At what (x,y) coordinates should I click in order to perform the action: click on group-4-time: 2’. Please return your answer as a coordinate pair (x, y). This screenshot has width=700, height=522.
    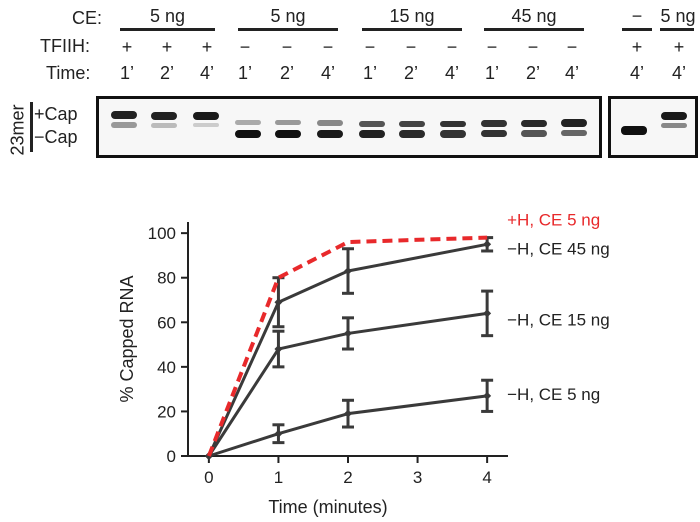
    Looking at the image, I should click on (532, 73).